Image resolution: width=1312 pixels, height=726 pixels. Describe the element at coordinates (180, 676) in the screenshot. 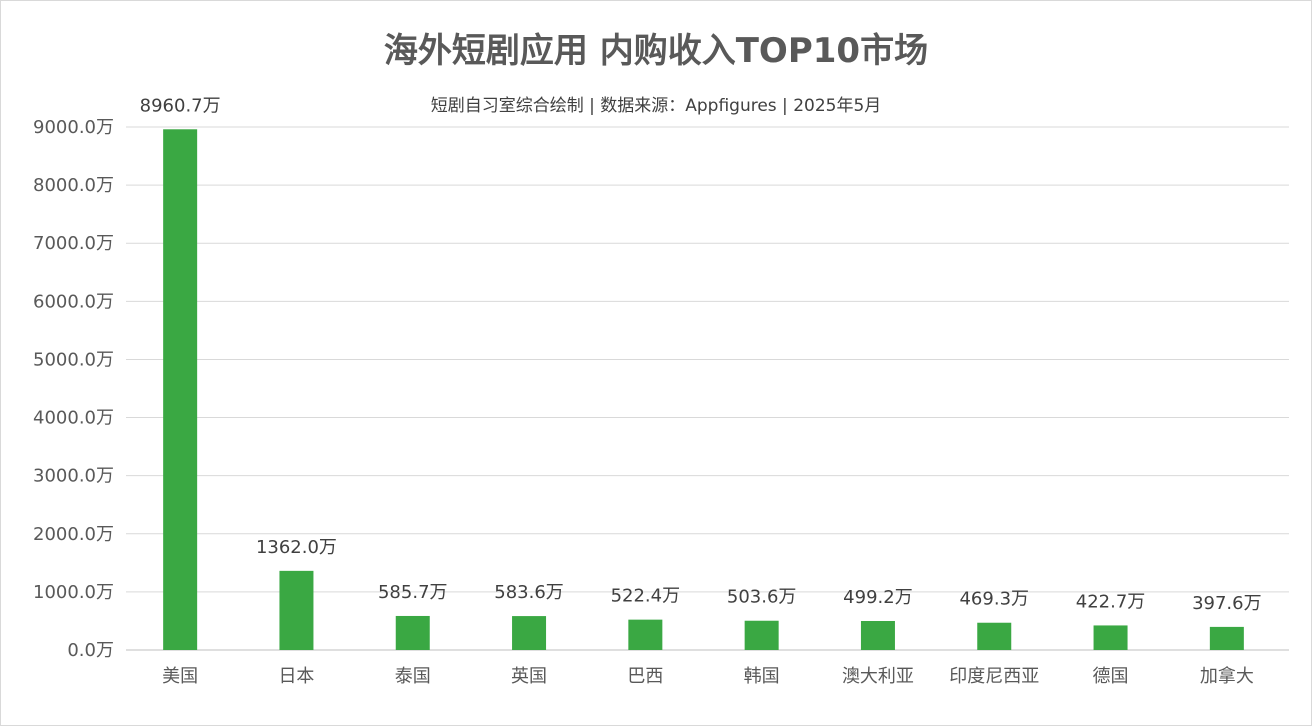

I see `x-tick-label: 美国` at that location.